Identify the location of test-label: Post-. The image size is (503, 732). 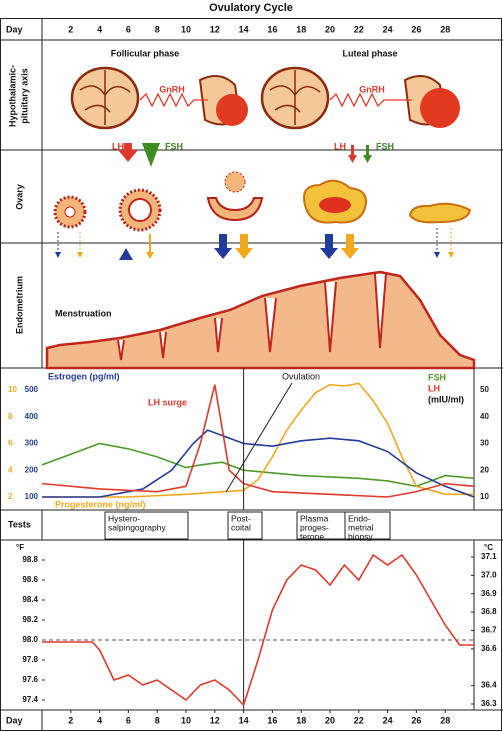
(241, 518).